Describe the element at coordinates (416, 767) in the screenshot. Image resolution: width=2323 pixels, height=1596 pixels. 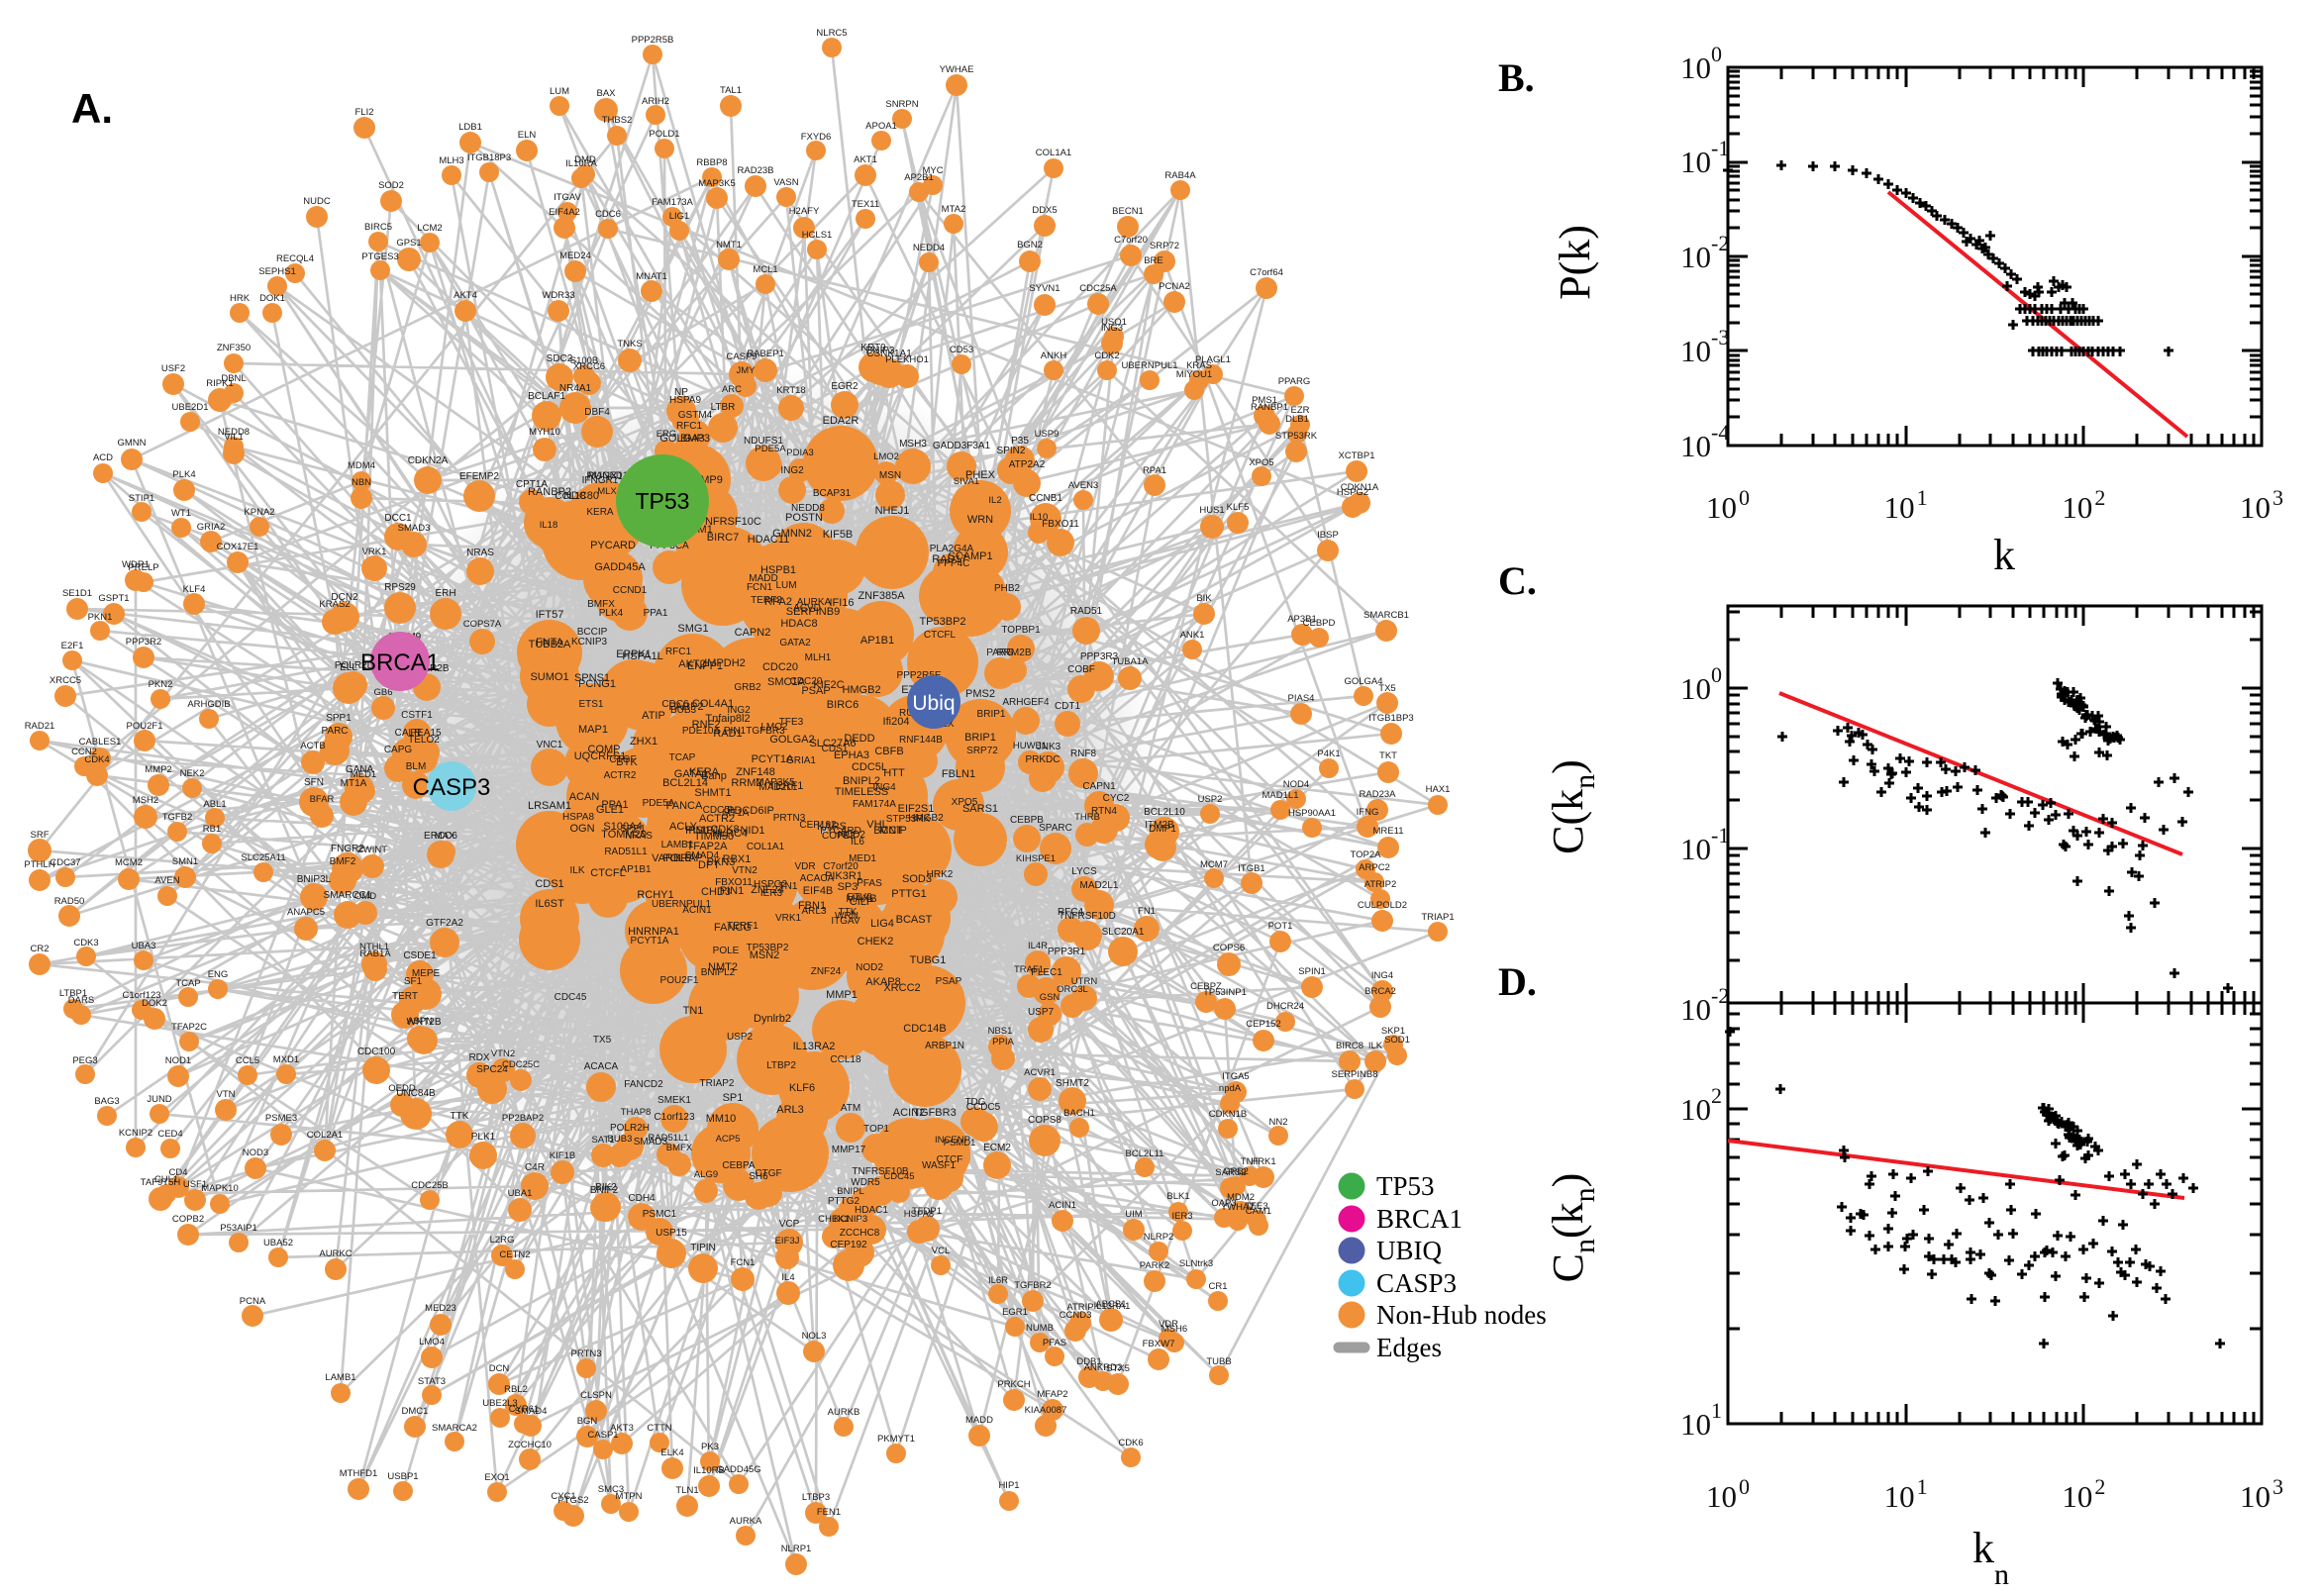
I see `svg-text: BLM` at that location.